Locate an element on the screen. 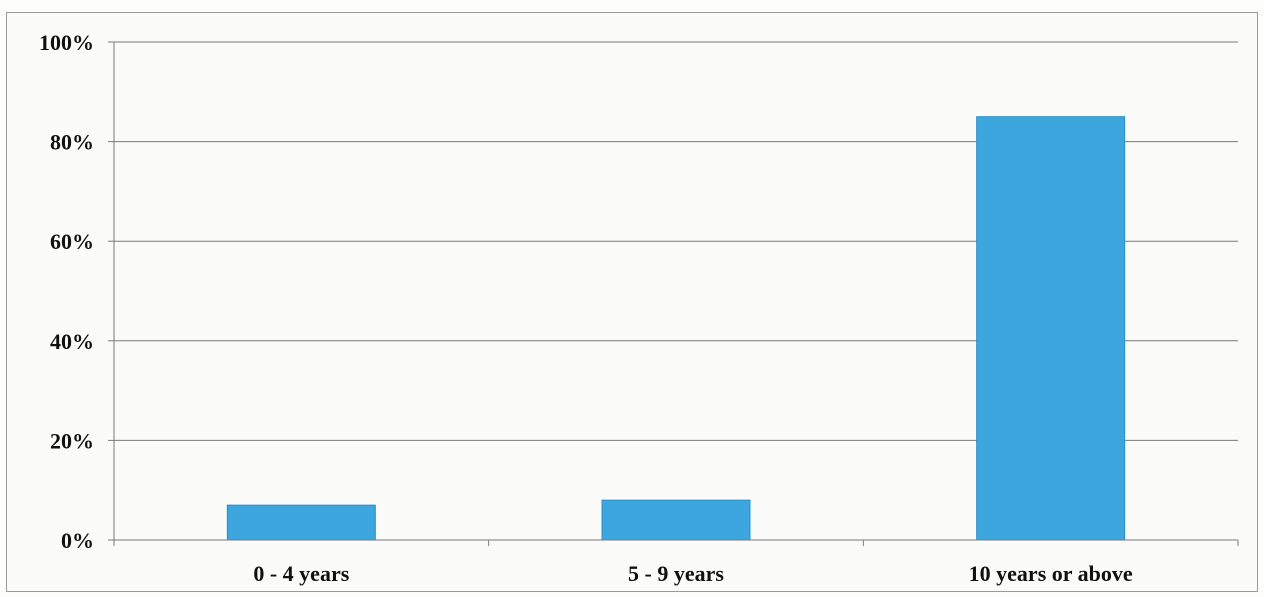 The image size is (1264, 597). y-tick-label: 40% is located at coordinates (72, 341).